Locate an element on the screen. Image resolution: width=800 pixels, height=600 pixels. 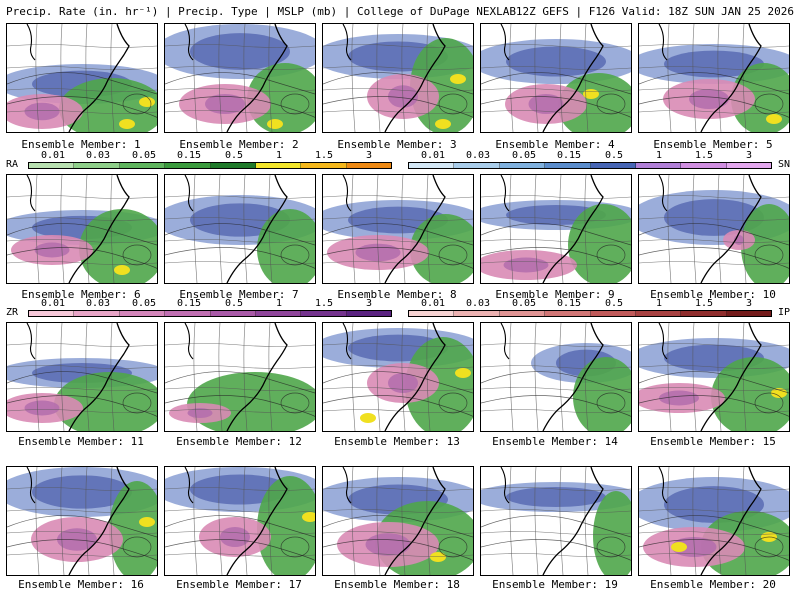
legend-zr-label: ZR is located at coordinates (12, 312).